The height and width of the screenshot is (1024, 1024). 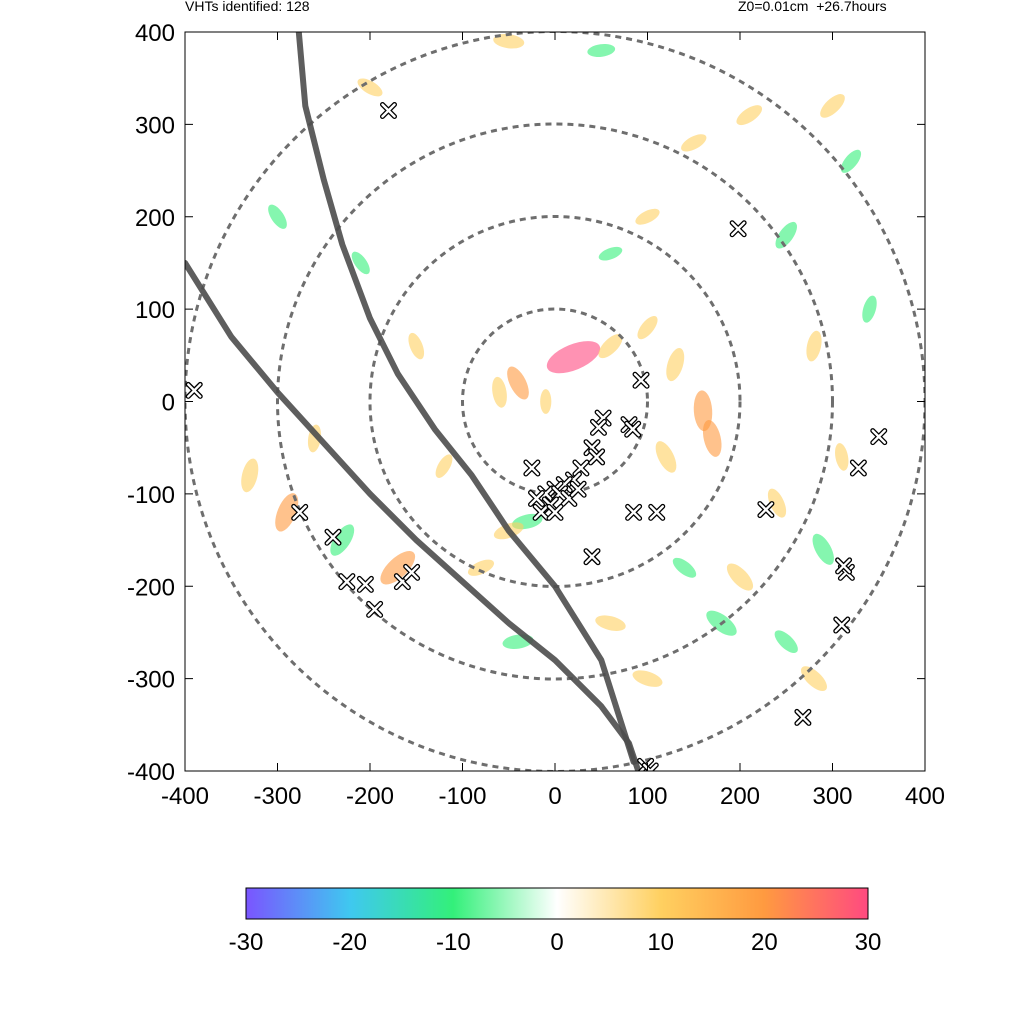 I want to click on range-ring, so click(x=555, y=401).